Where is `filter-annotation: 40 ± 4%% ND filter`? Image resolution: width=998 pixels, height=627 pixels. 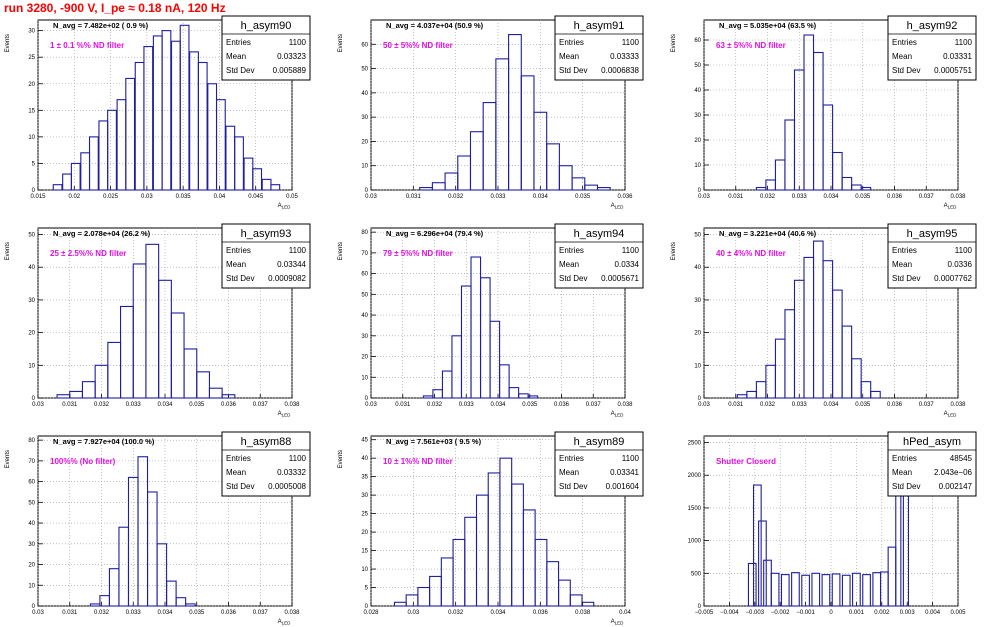 filter-annotation: 40 ± 4%% ND filter is located at coordinates (751, 253).